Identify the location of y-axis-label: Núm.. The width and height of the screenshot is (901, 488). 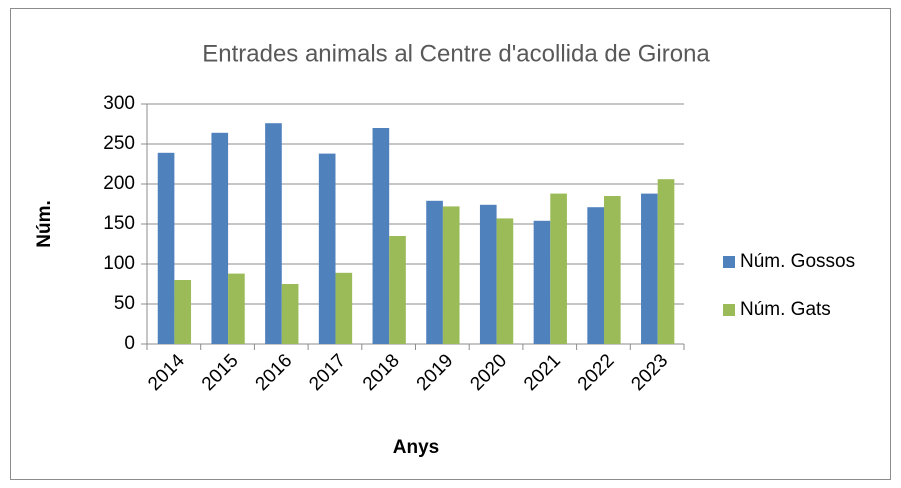
(44, 224).